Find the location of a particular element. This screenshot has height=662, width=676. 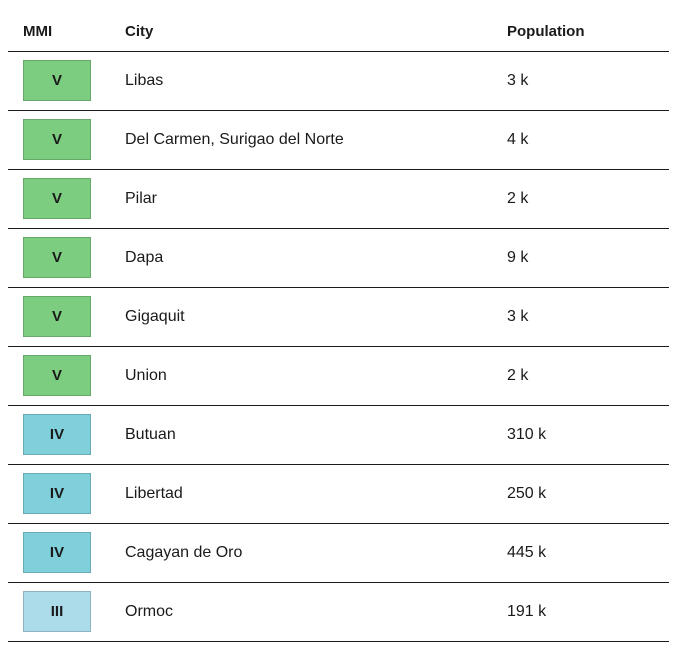

table-row: V Gigaquit 3 k is located at coordinates (338, 317).